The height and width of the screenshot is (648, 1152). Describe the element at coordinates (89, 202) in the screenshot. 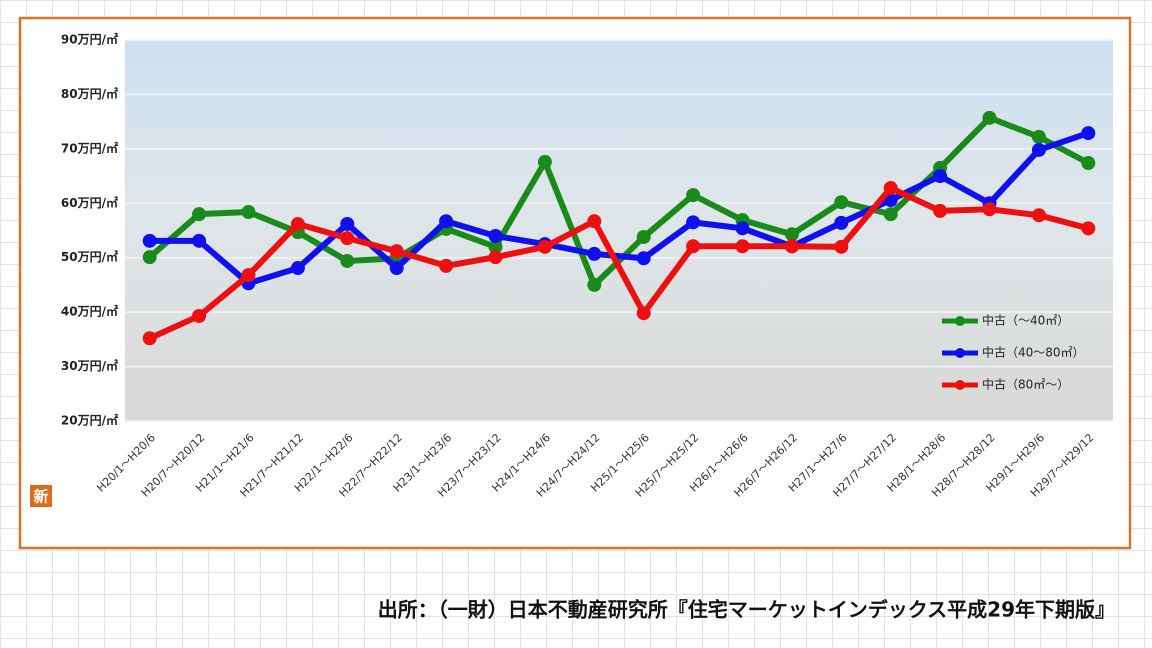

I see `y-tick-label: 60万円/㎡` at that location.